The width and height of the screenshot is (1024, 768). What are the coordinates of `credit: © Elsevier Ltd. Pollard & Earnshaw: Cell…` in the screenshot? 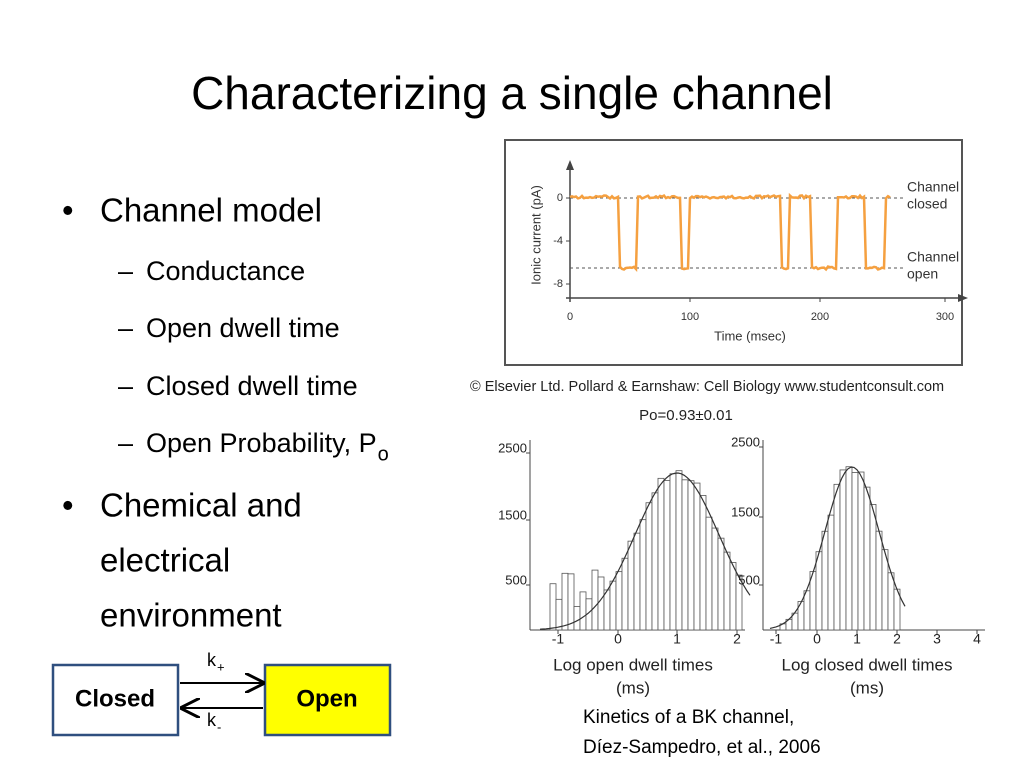 It's located at (707, 387).